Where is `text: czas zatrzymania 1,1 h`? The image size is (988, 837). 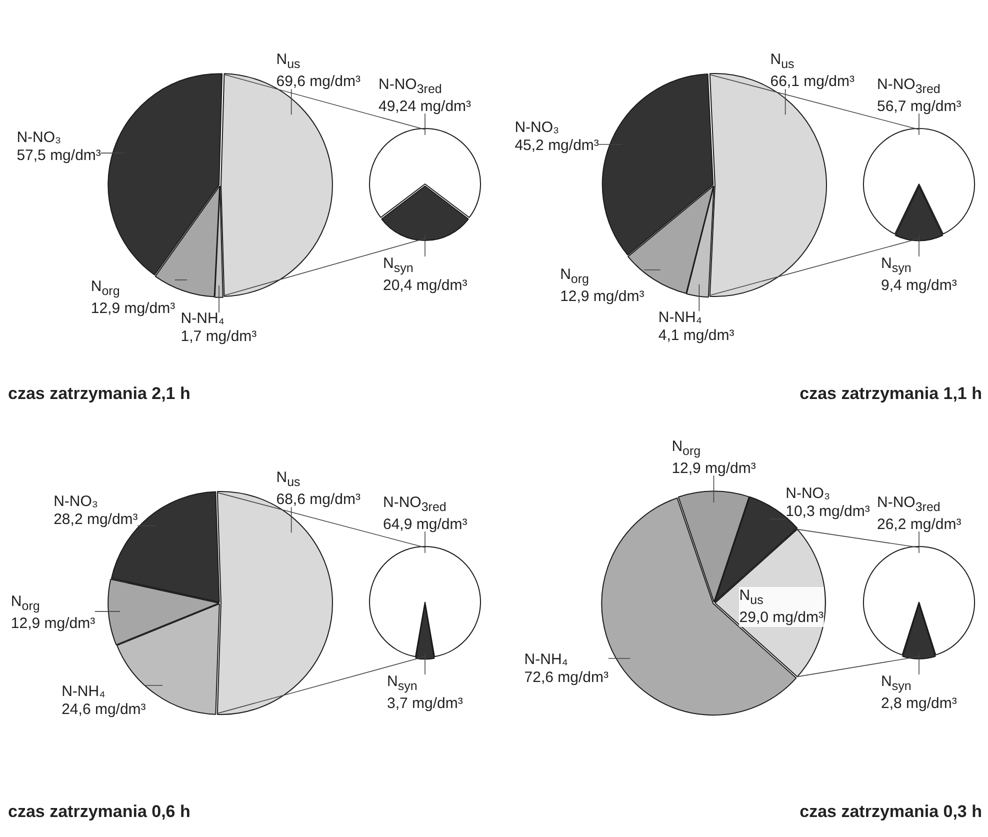 text: czas zatrzymania 1,1 h is located at coordinates (891, 394).